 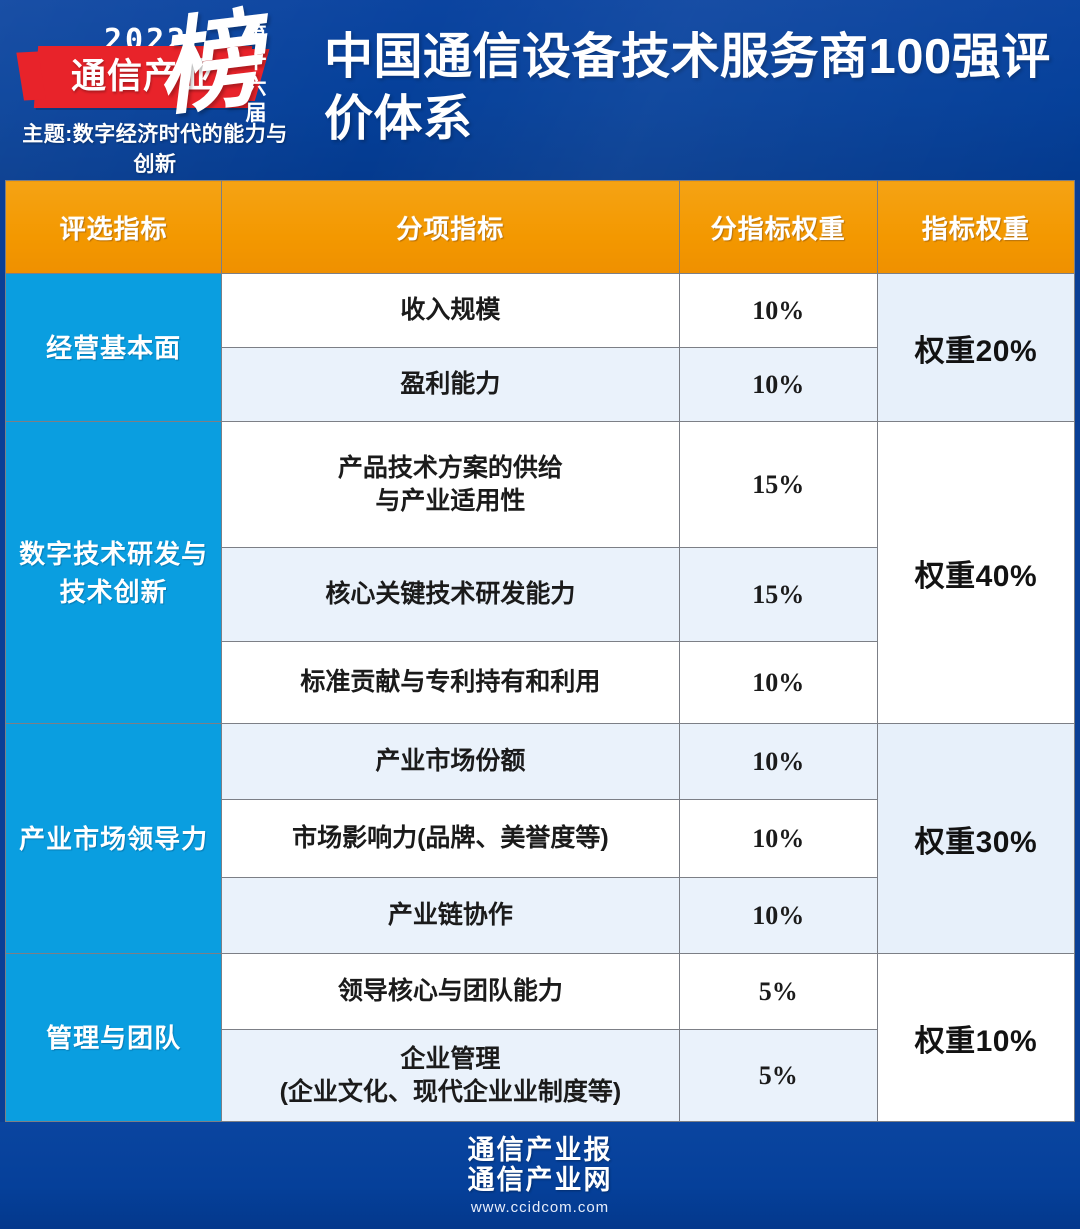 I want to click on header-cell-subcriteria: 分项指标, so click(x=450, y=227).